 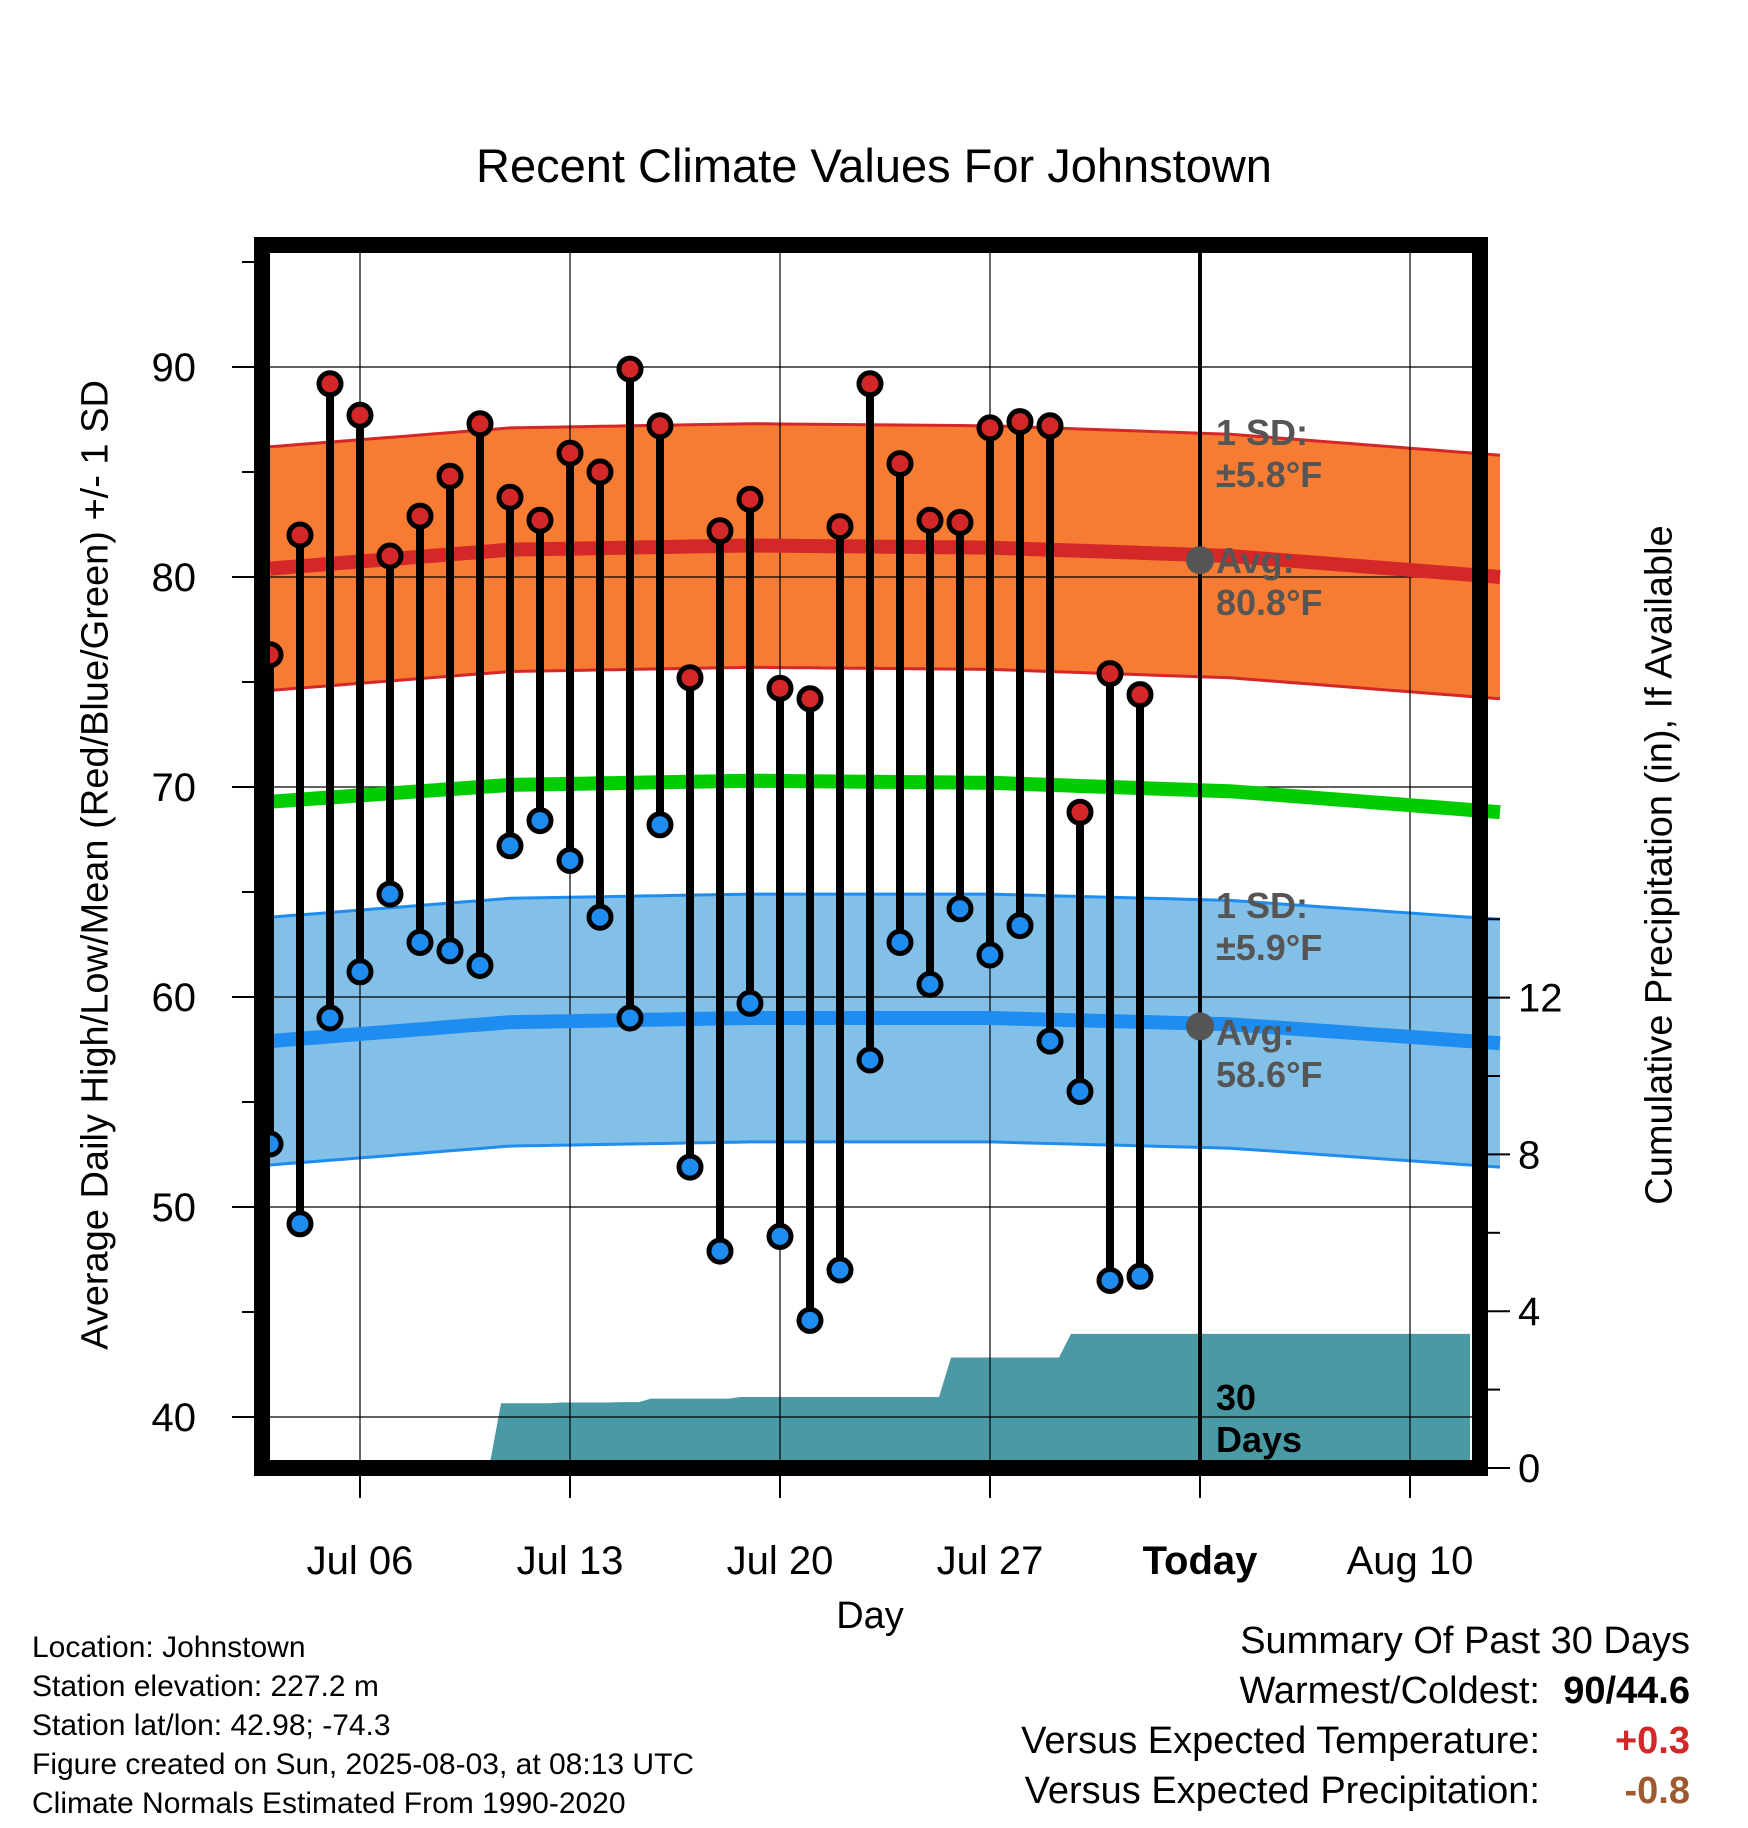 I want to click on x-axis-label: Day, so click(x=870, y=1616).